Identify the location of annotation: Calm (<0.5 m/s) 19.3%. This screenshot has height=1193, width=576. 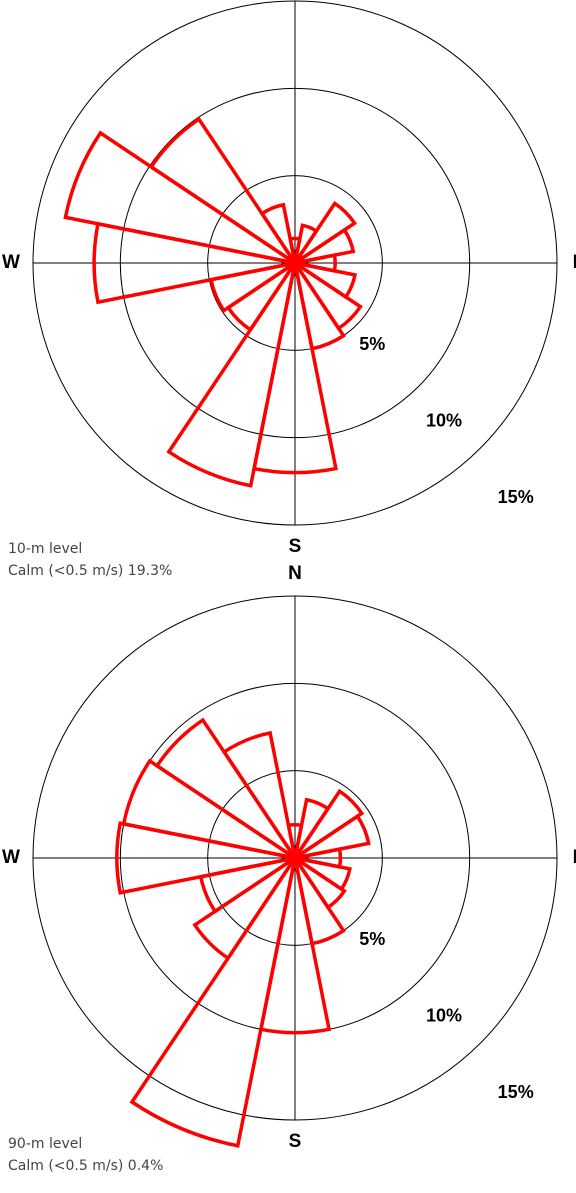
(90, 571).